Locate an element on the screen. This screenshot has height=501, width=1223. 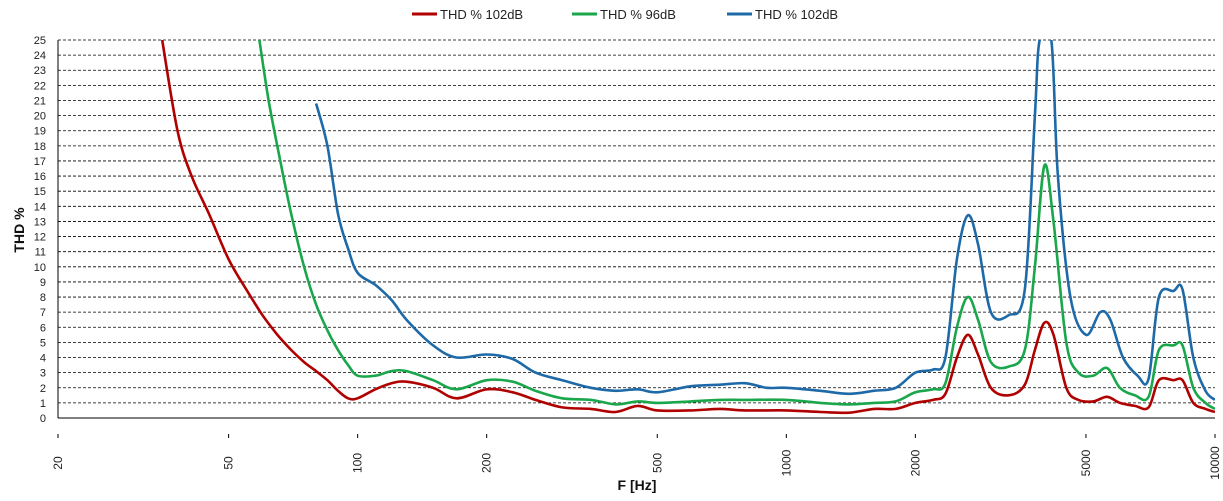
legend-label-2: THD % 96dB is located at coordinates (638, 14).